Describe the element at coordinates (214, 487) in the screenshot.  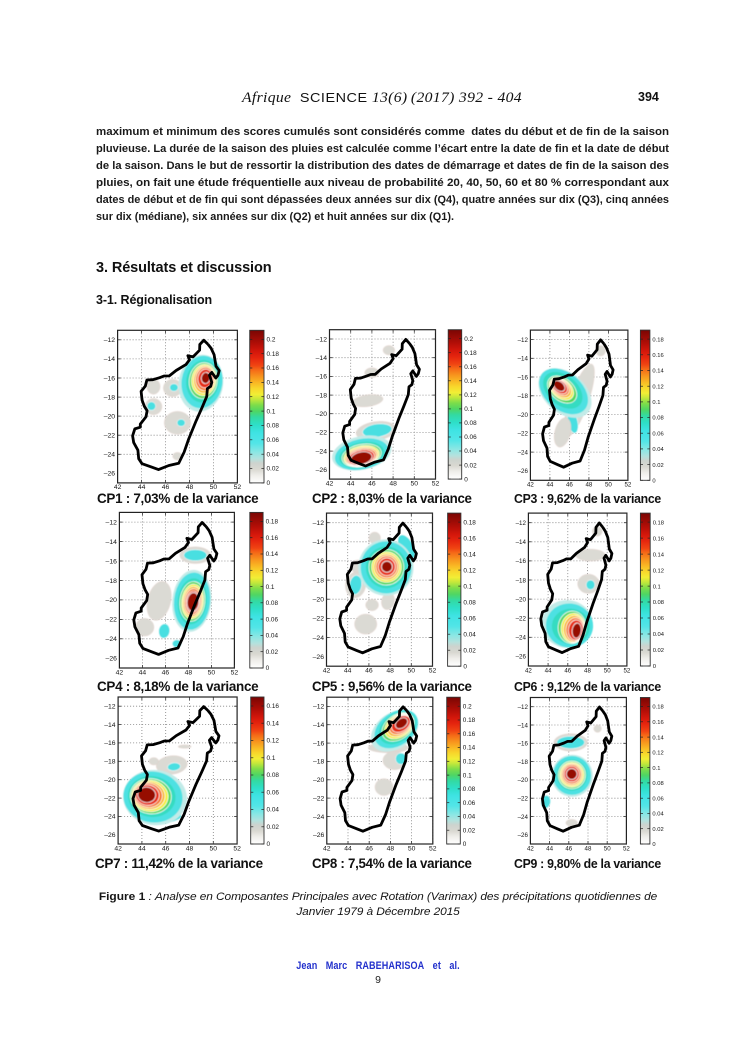
I see `svg-text: 50` at that location.